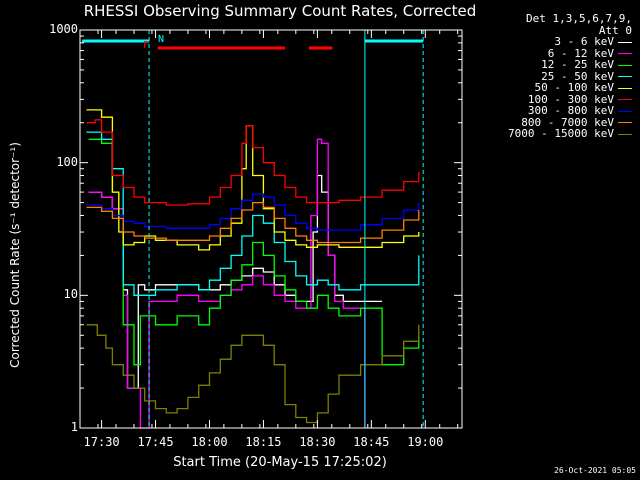 Image resolution: width=640 pixels, height=480 pixels. Describe the element at coordinates (577, 76) in the screenshot. I see `legend-entry-label: 25 - 50 keV` at that location.